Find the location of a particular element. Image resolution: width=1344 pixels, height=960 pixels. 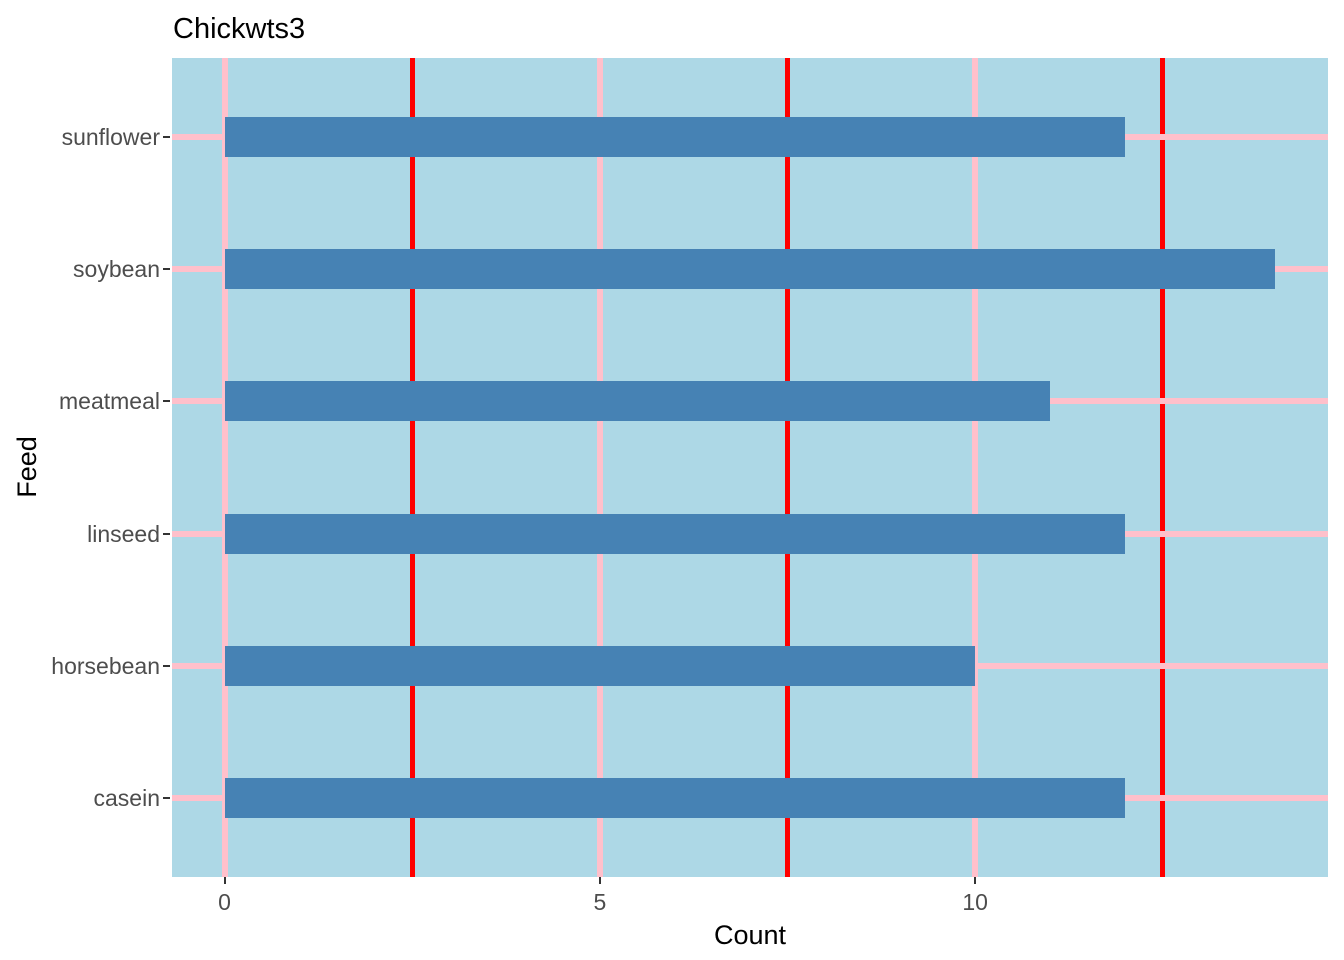

y-axis-title: Feed is located at coordinates (27, 467).